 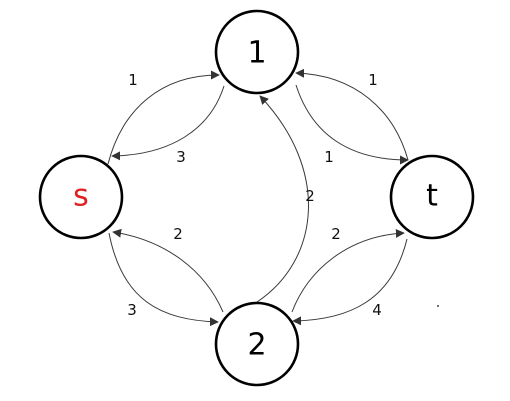 What do you see at coordinates (329, 157) in the screenshot?
I see `edge-label-1-to-t: 1` at bounding box center [329, 157].